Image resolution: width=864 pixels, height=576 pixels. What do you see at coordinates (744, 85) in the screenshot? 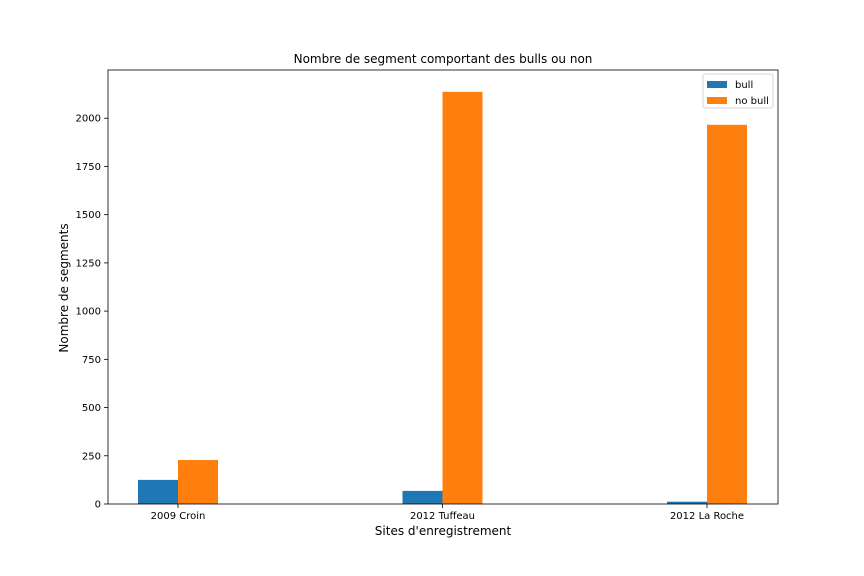
I see `legend-entry-0: bull` at bounding box center [744, 85].